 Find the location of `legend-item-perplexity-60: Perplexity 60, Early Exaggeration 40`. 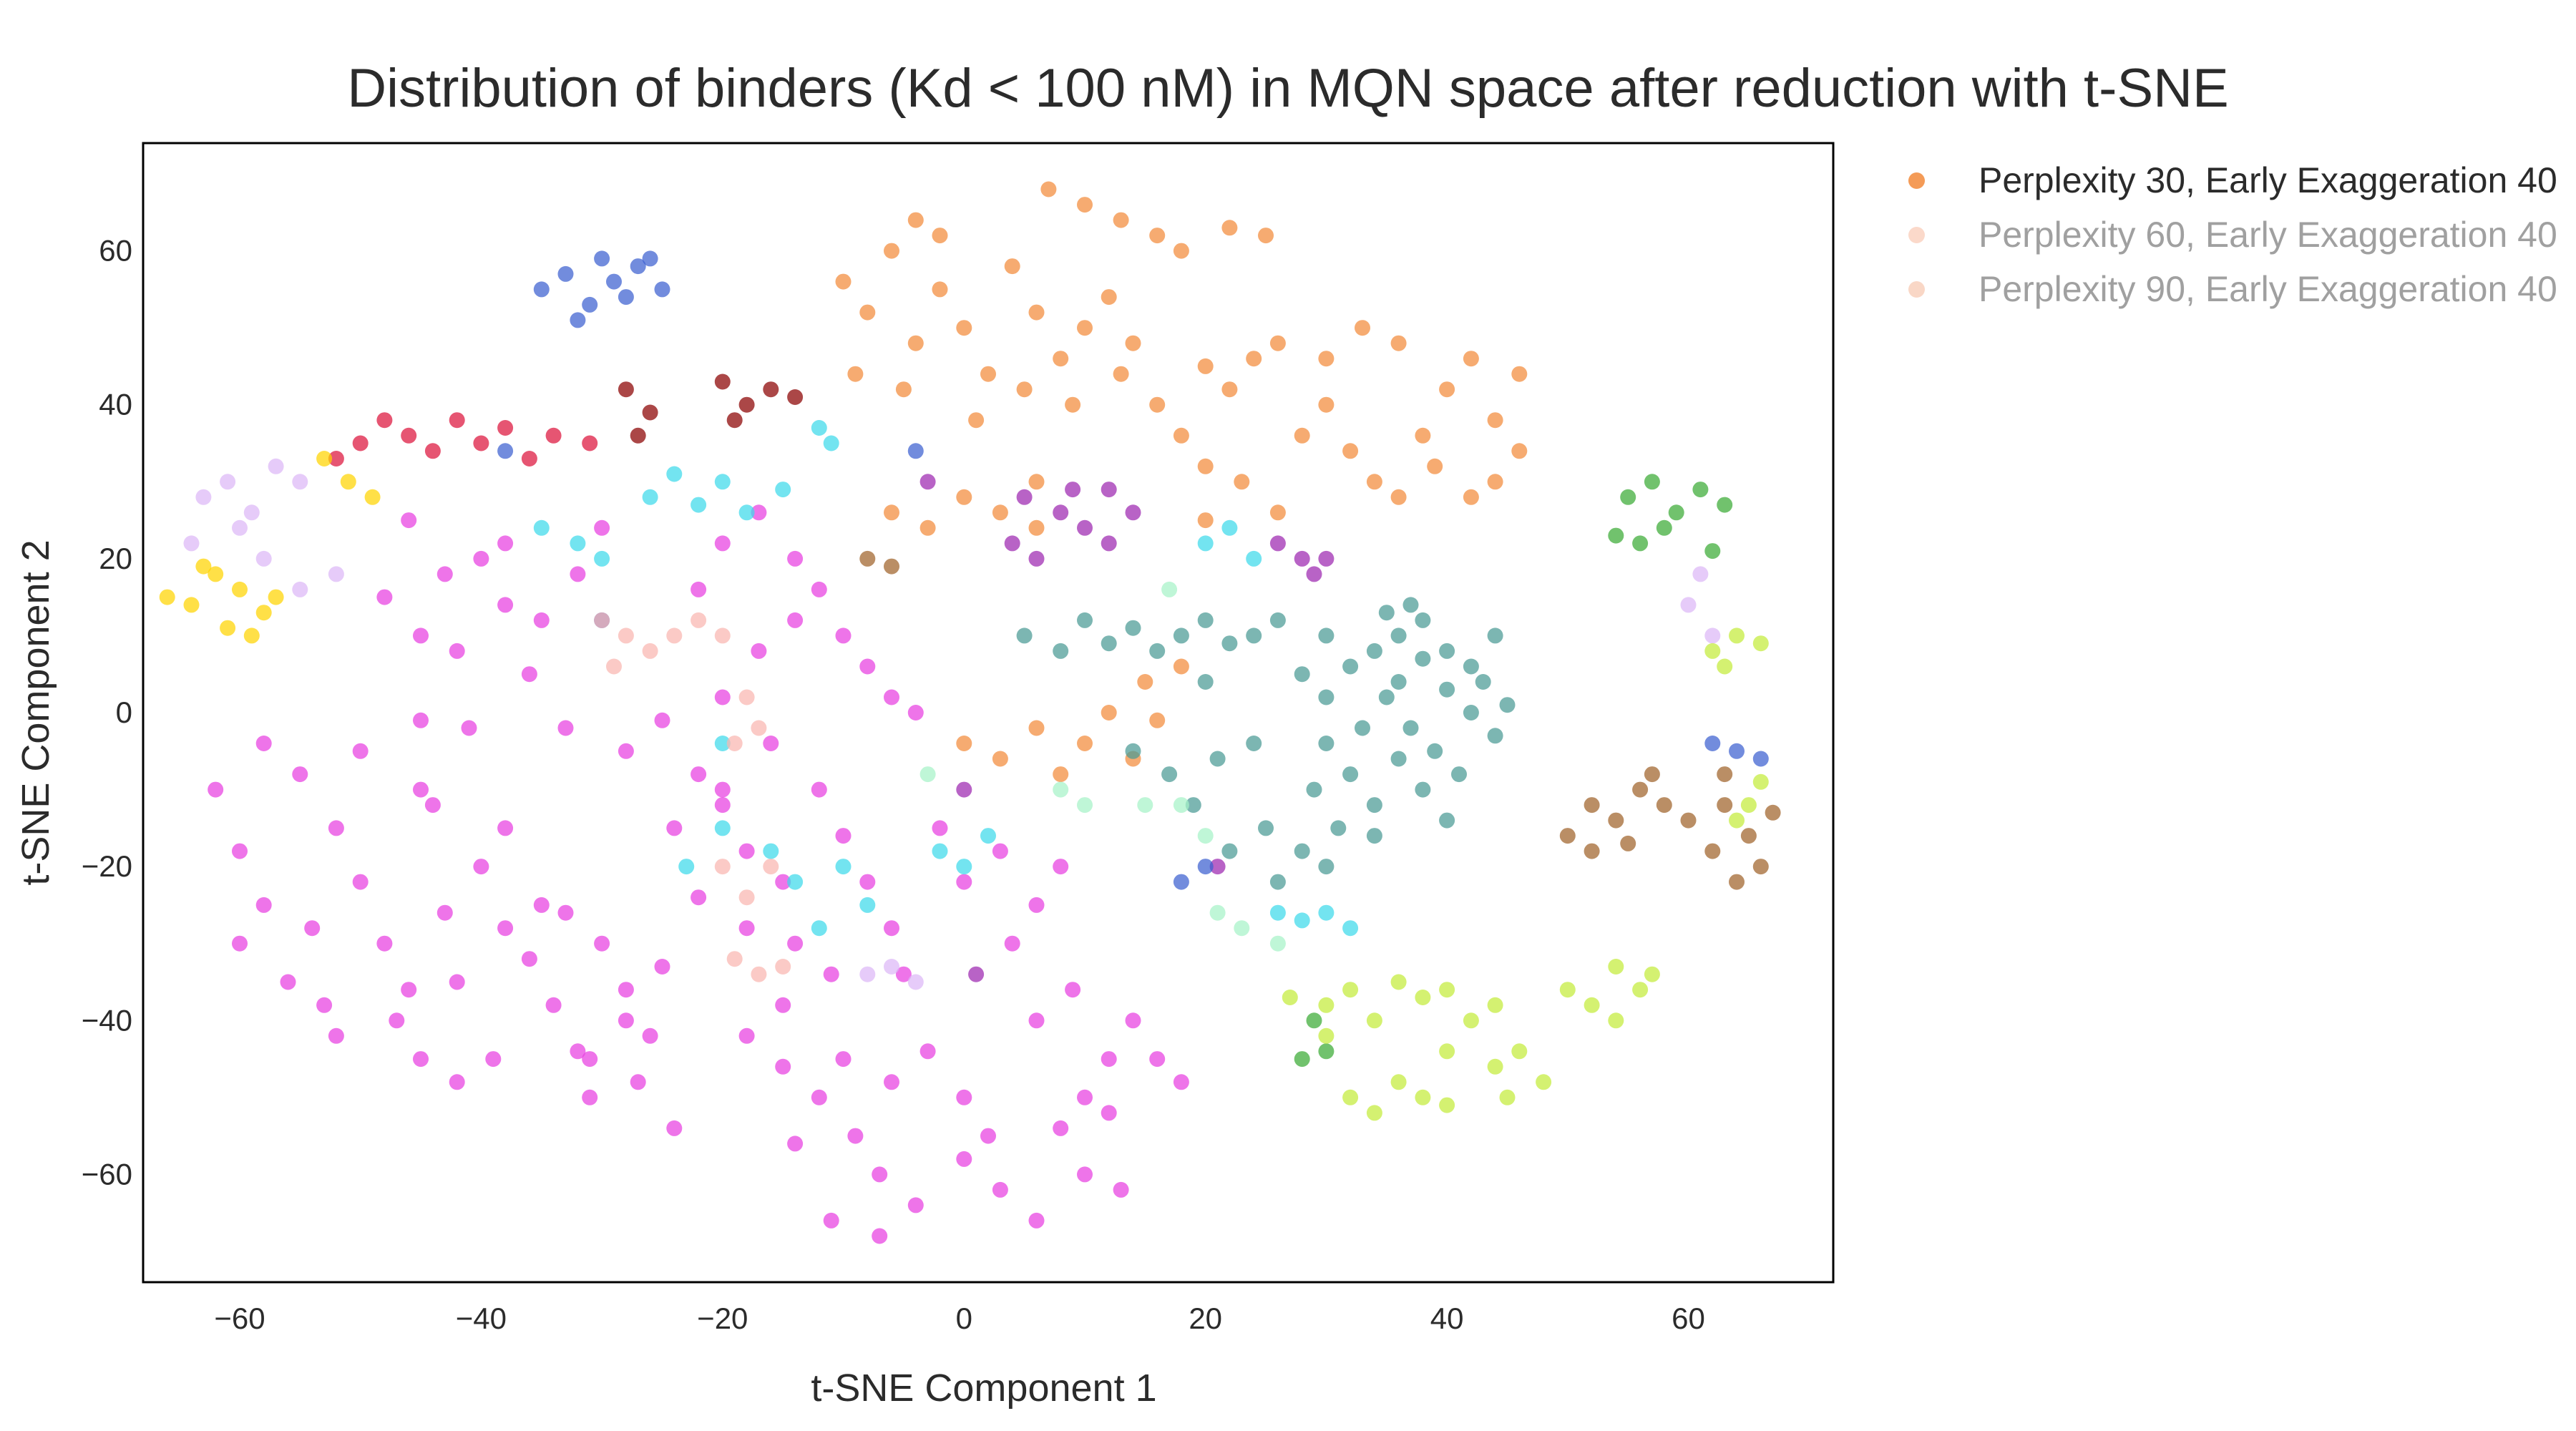

legend-item-perplexity-60: Perplexity 60, Early Exaggeration 40 is located at coordinates (2229, 241).